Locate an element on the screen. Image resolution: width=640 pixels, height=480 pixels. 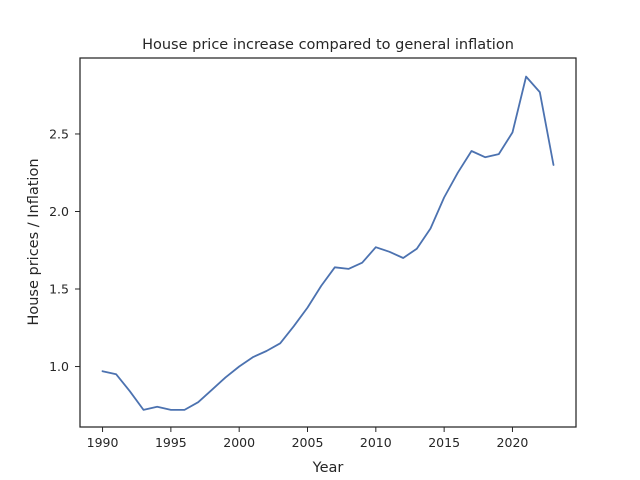
x-tick-label: 2015 is located at coordinates (444, 442).